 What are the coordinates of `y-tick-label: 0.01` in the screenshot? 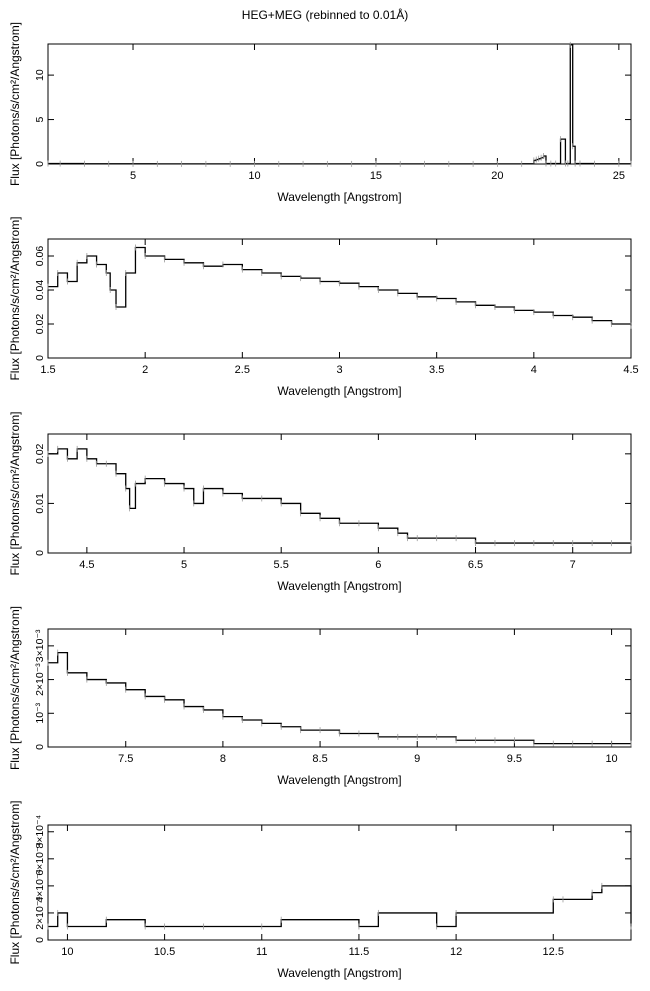 It's located at (40, 503).